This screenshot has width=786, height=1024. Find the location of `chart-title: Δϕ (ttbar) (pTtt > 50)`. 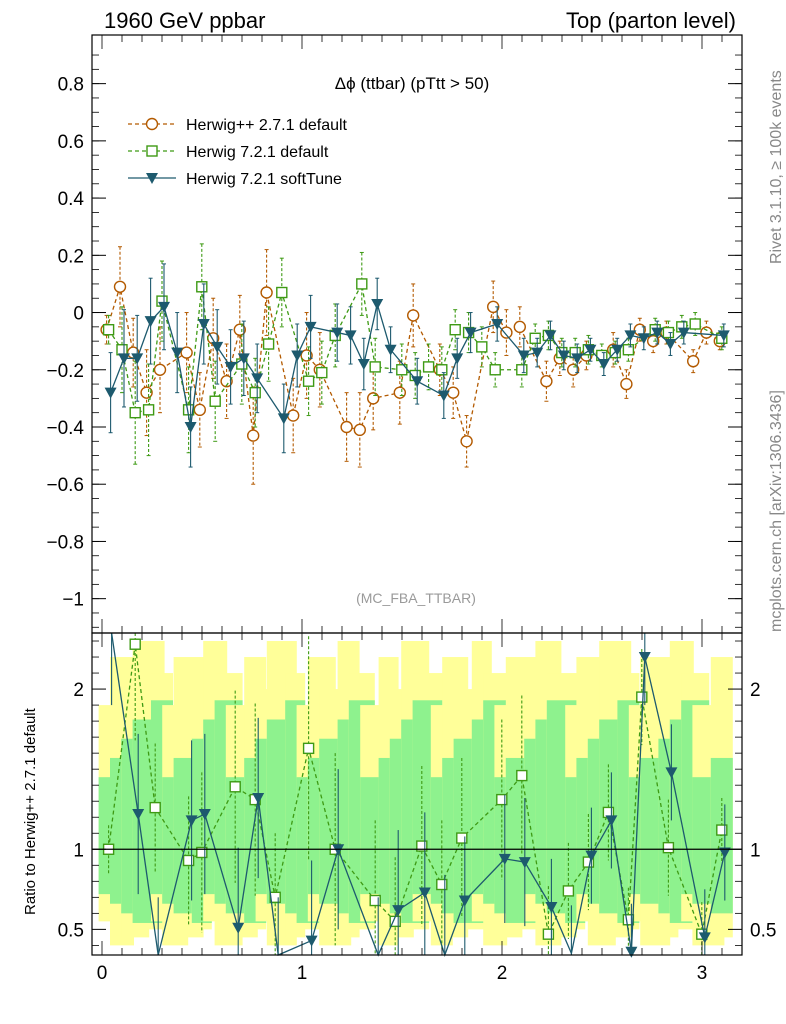

chart-title: Δϕ (ttbar) (pTtt > 50) is located at coordinates (412, 83).